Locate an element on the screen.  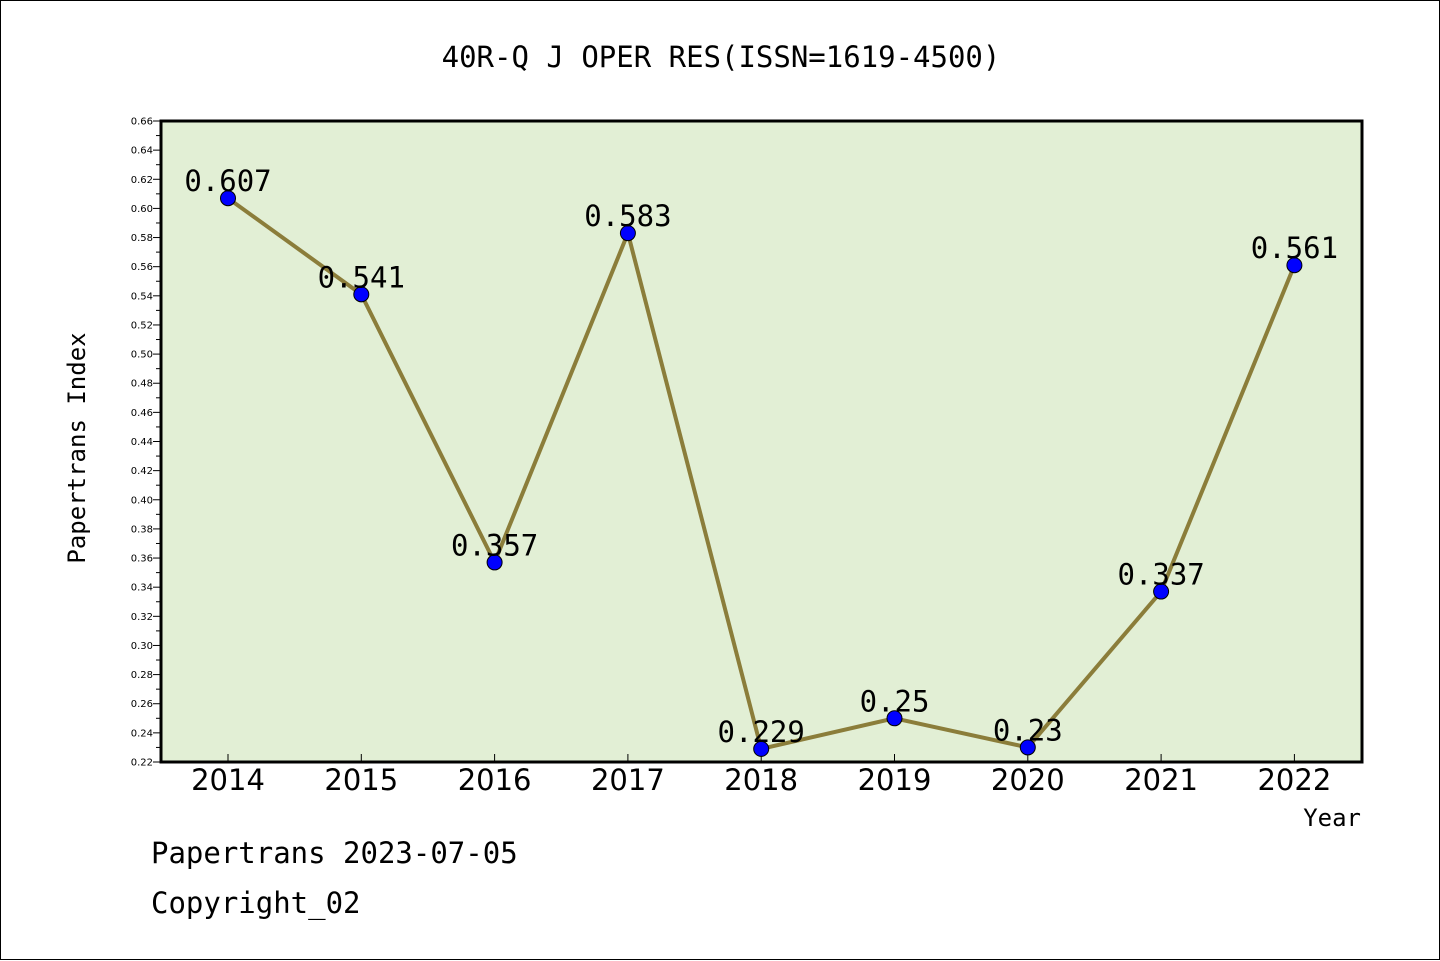
x-tick-label: 2015 is located at coordinates (361, 780).